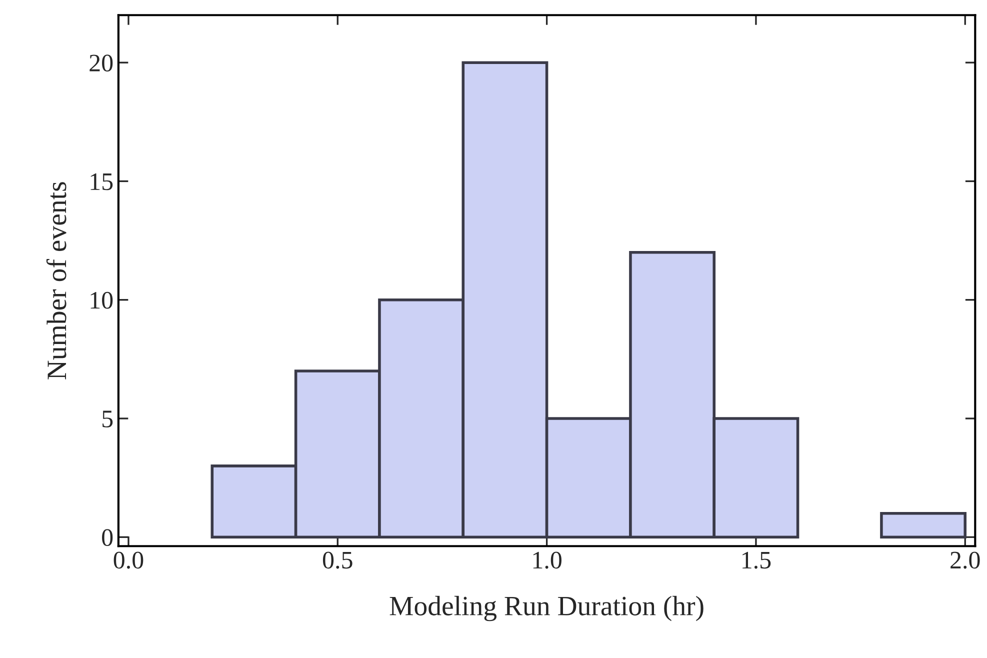 The height and width of the screenshot is (658, 987). Describe the element at coordinates (129, 560) in the screenshot. I see `x-tick-label: 0.0` at that location.